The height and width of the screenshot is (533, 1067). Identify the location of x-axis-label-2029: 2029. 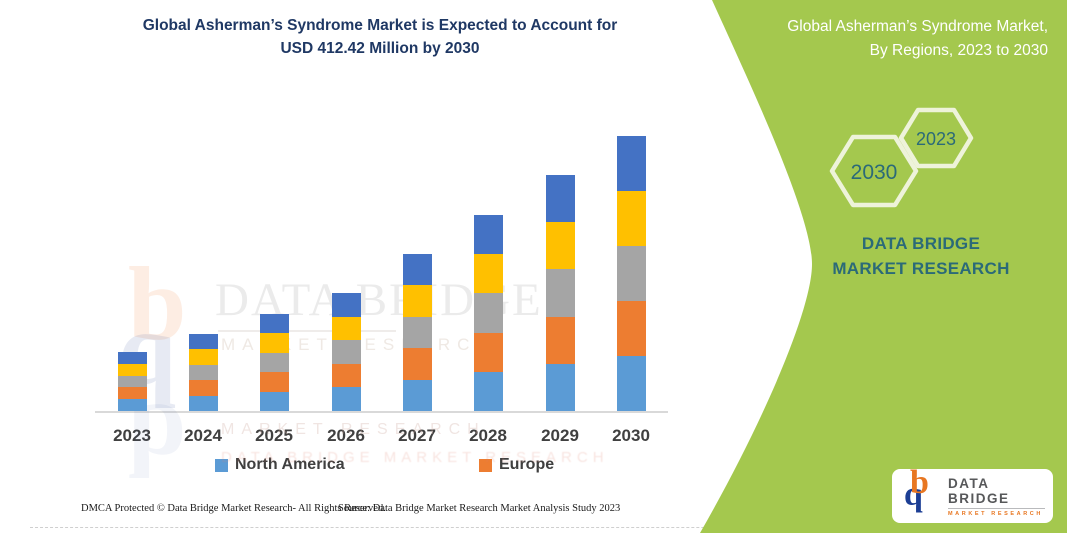
(560, 435).